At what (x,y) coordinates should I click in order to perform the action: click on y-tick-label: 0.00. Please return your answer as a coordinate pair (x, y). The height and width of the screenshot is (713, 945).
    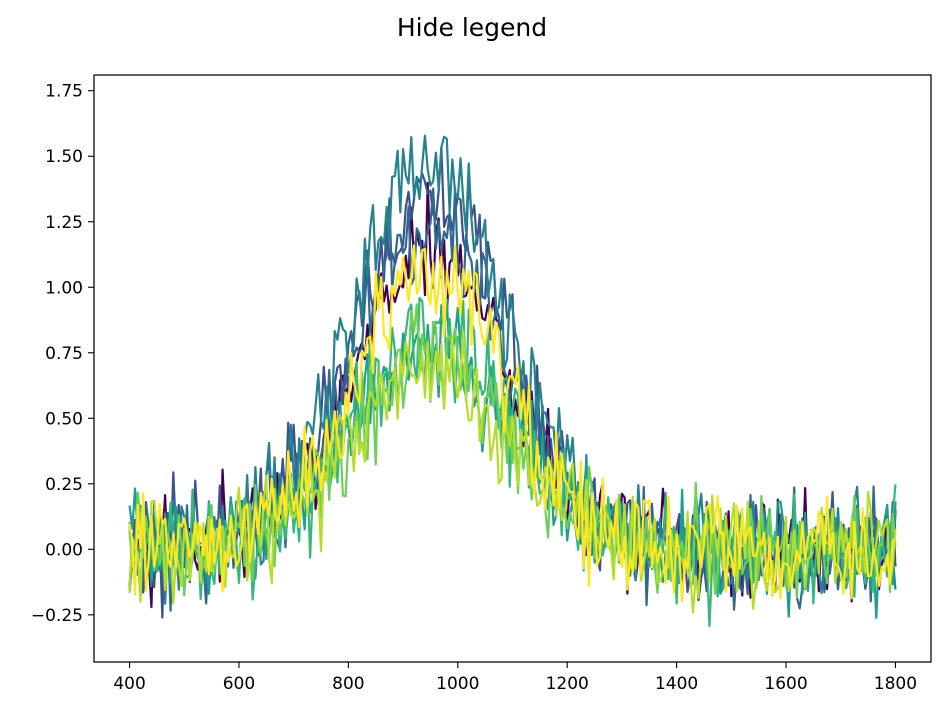
    Looking at the image, I should click on (64, 550).